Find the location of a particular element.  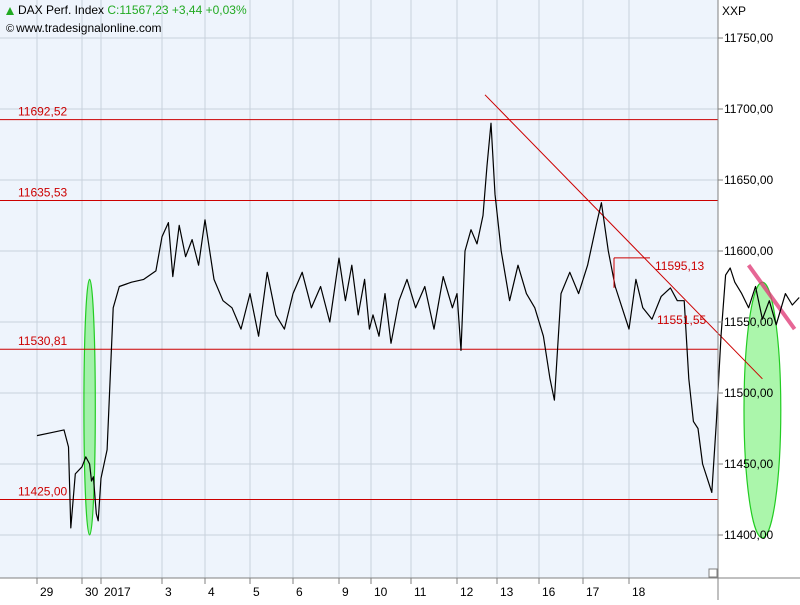

annotation-label: 11595,13 is located at coordinates (679, 266).